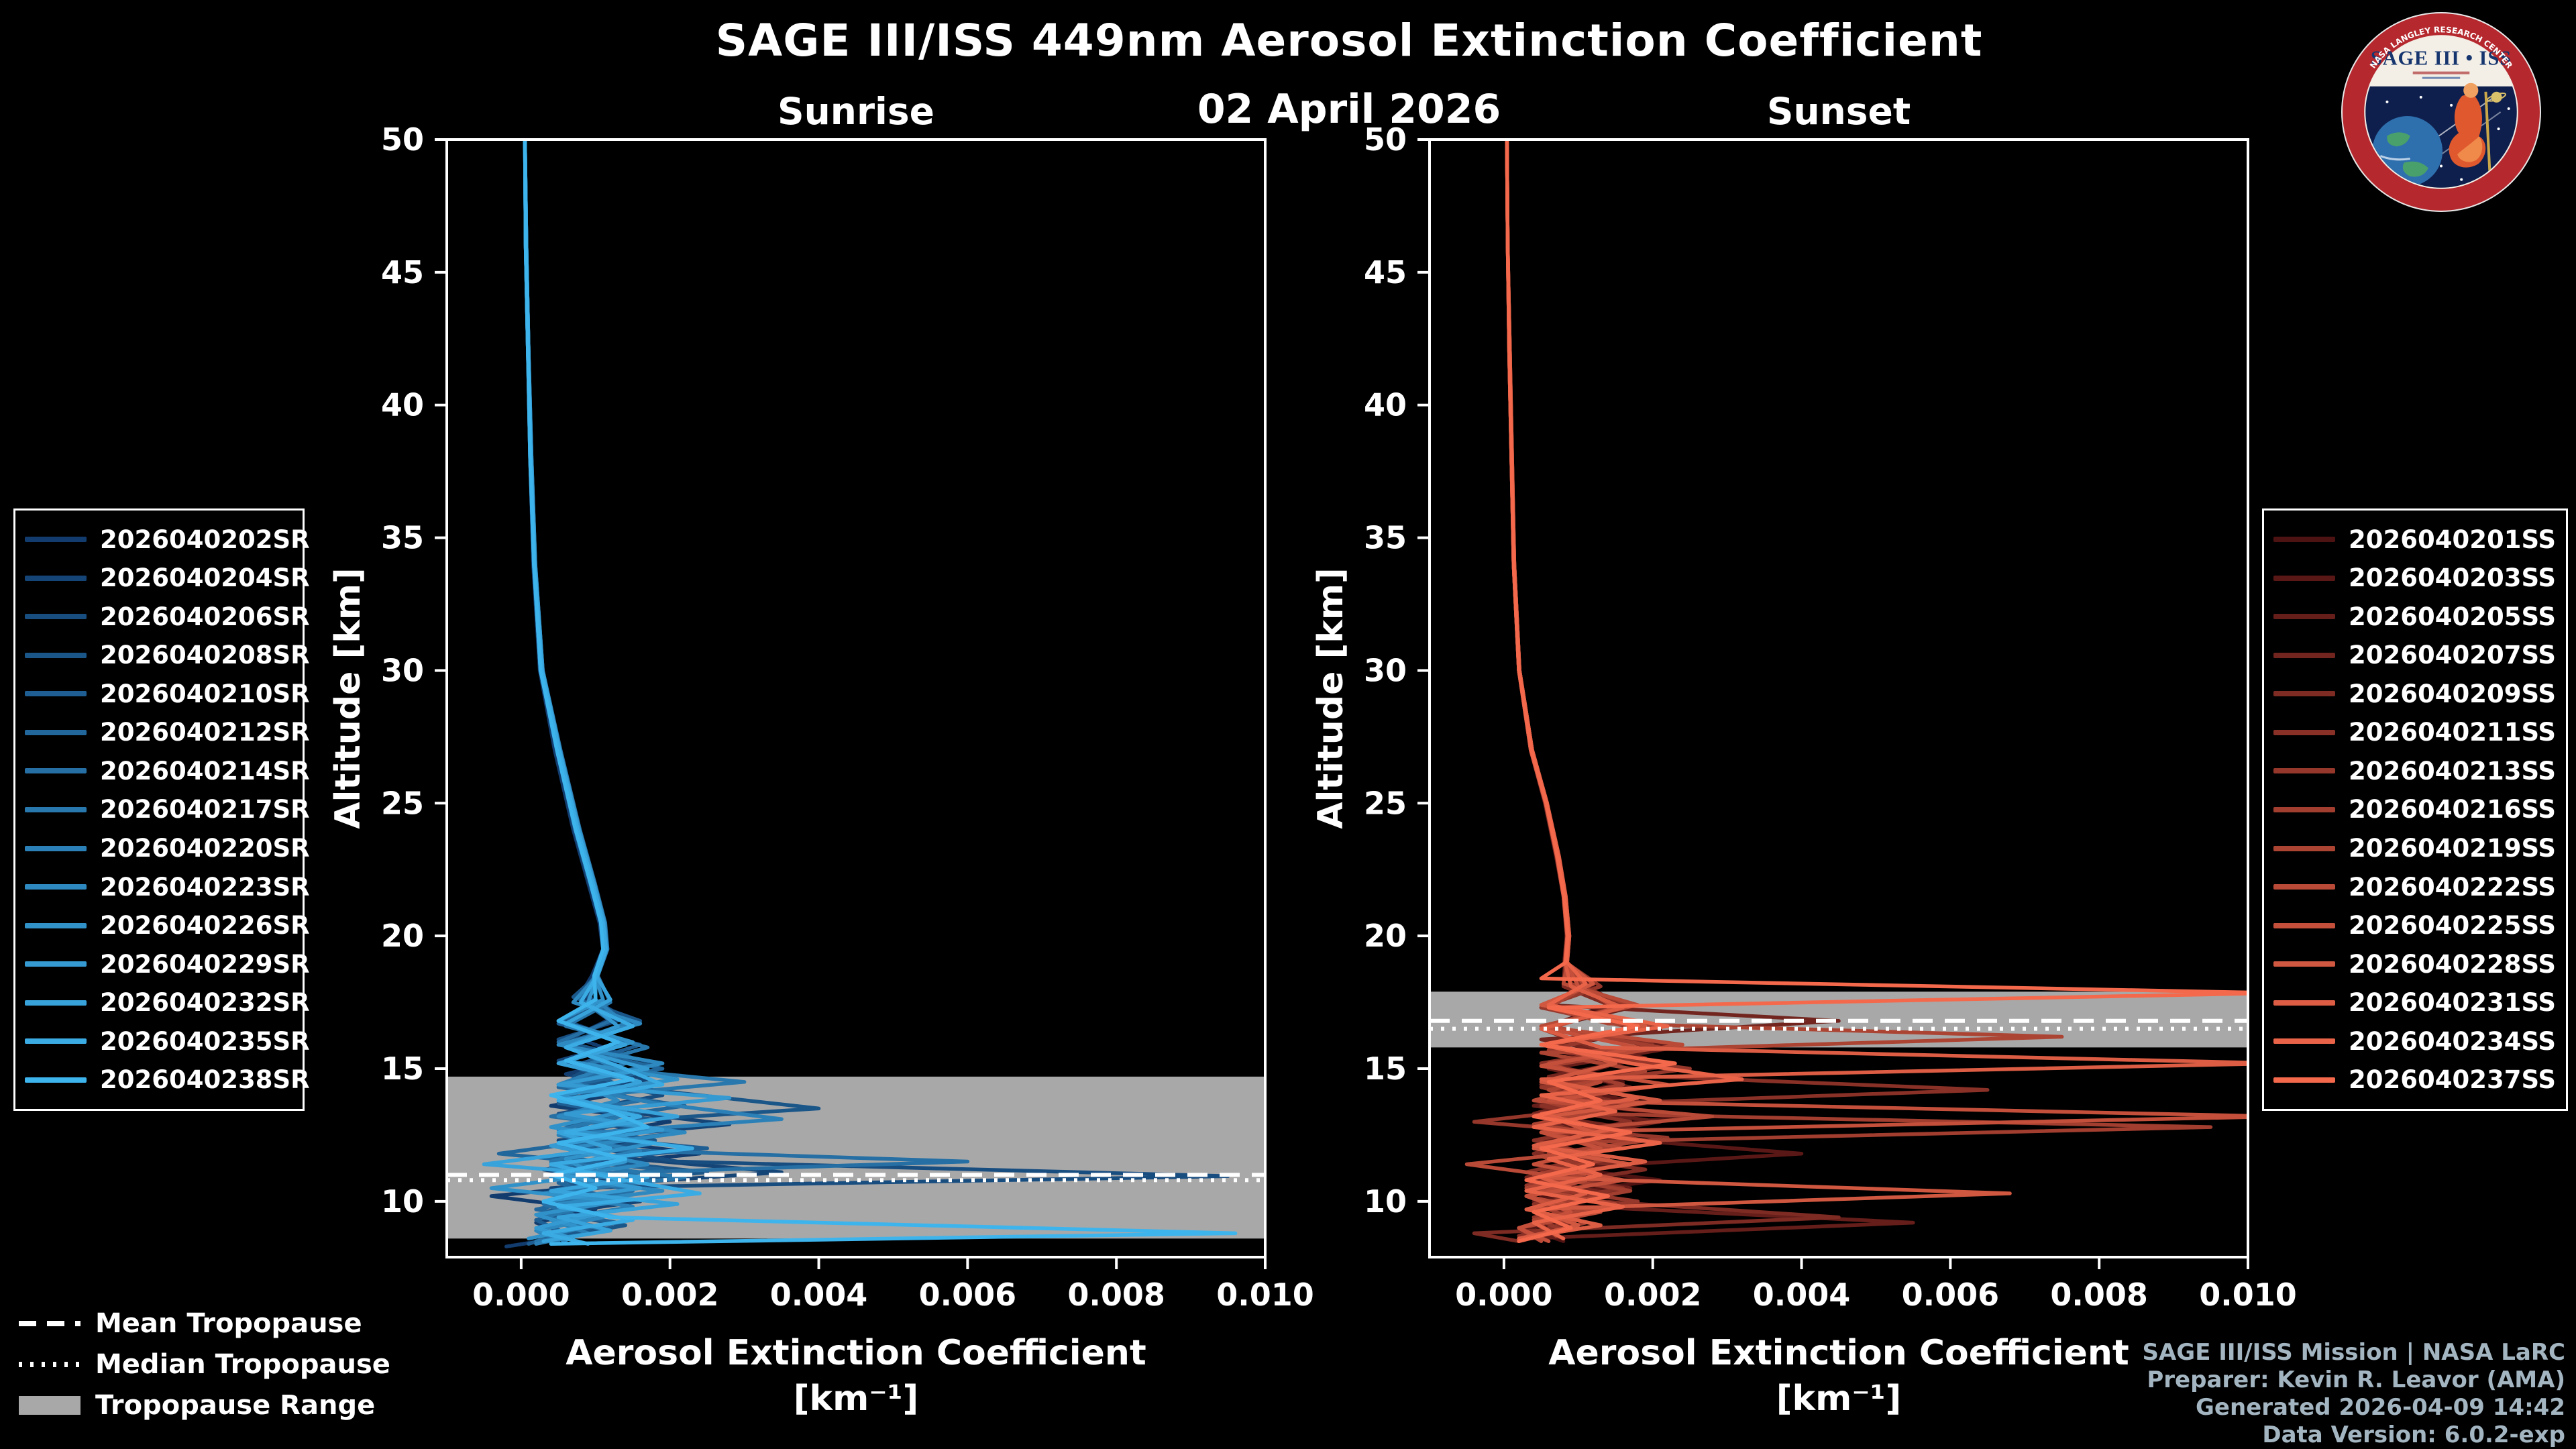 The width and height of the screenshot is (2576, 1449). I want to click on legend-item: 2026040206SR, so click(167, 616).